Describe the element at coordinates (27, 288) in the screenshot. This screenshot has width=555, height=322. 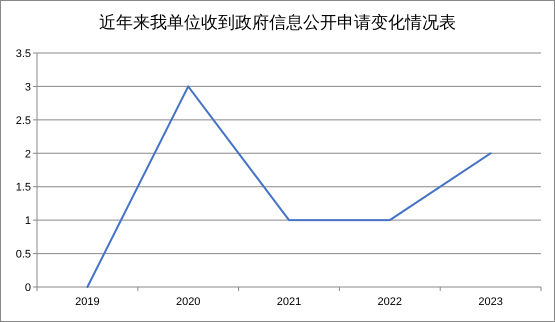
I see `y-tick-label: 0` at that location.